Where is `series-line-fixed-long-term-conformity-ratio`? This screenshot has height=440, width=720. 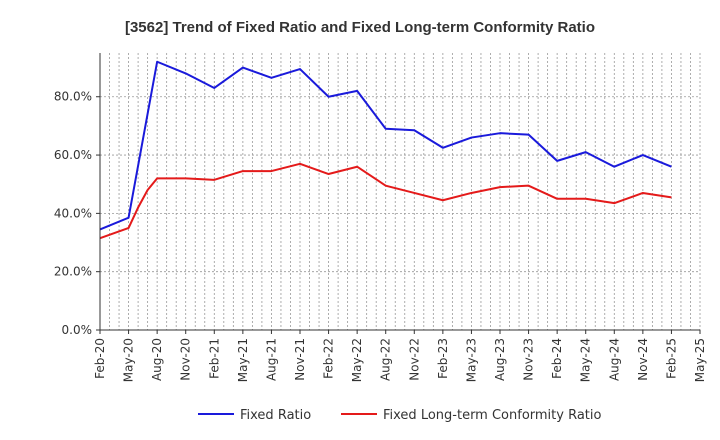
series-line-fixed-long-term-conformity-ratio is located at coordinates (385, 201).